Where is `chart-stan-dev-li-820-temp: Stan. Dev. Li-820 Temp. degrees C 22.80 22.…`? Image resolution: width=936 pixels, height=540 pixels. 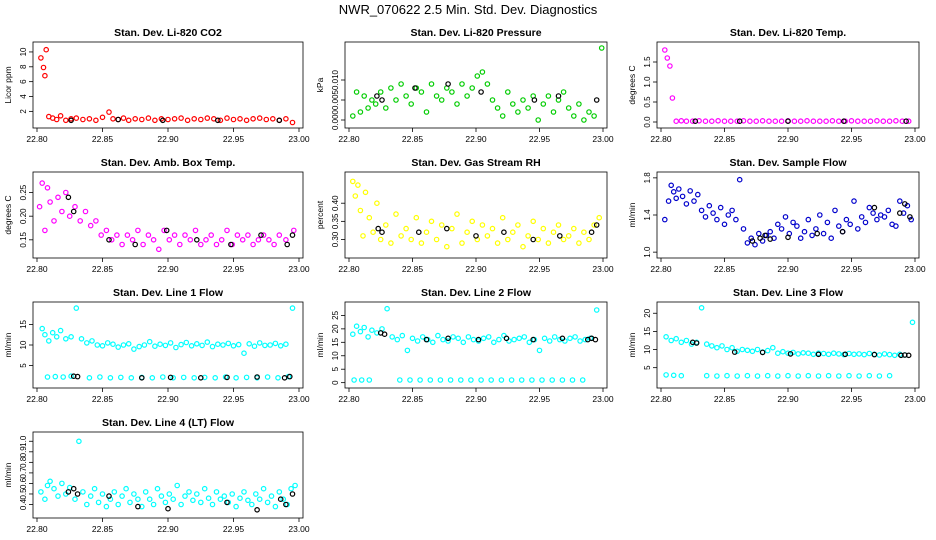 chart-stan-dev-li-820-temp: Stan. Dev. Li-820 Temp. degrees C 22.80 22.… is located at coordinates (776, 85).